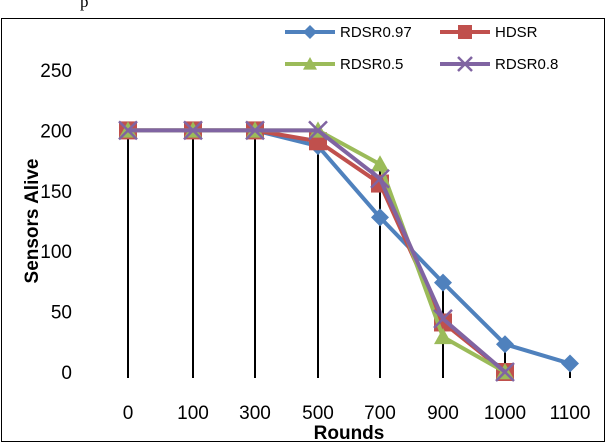  Describe the element at coordinates (526, 64) in the screenshot. I see `legend-label: RDSR0.8` at that location.